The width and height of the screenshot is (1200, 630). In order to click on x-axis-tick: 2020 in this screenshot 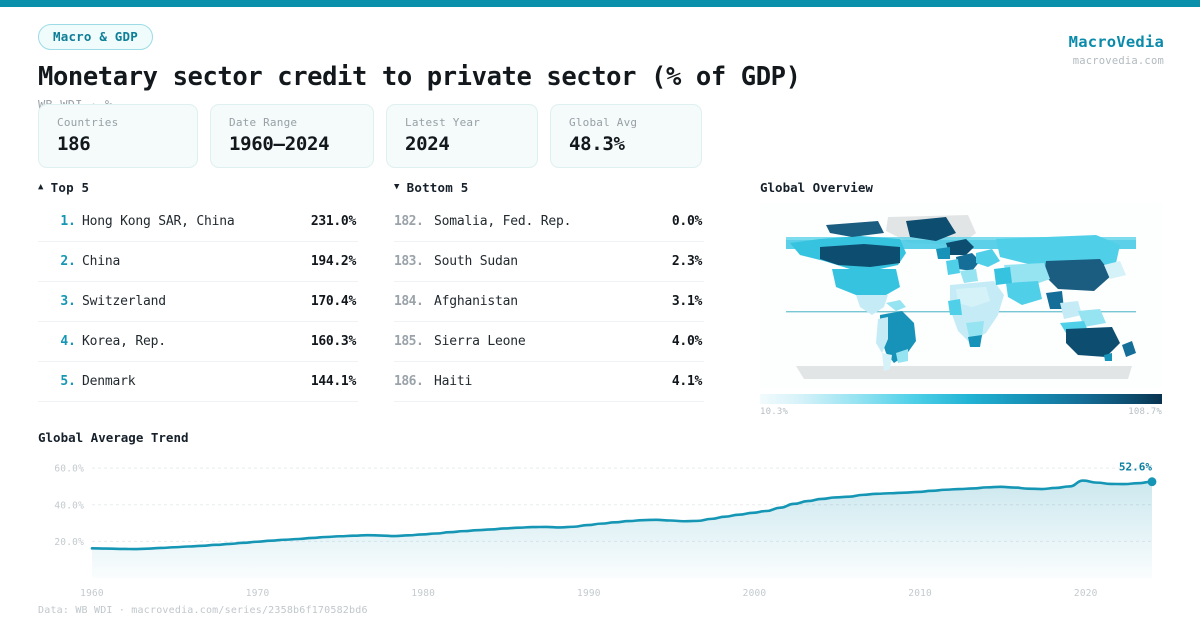, I will do `click(1085, 593)`.